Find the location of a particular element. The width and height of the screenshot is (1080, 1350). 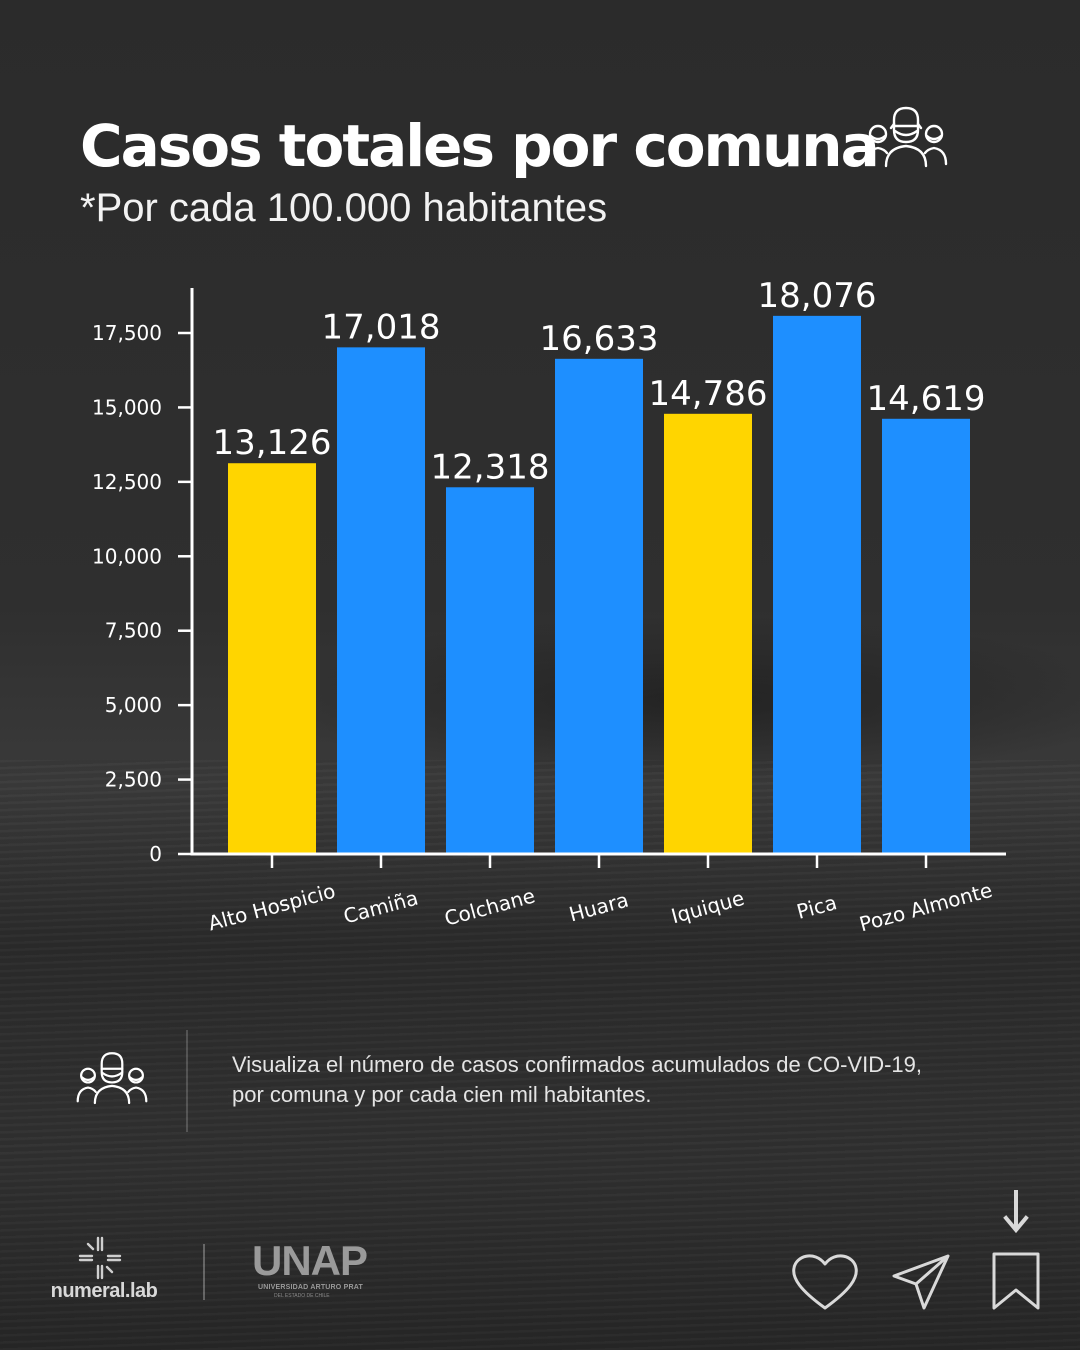

bookmark-icon is located at coordinates (1016, 1281).